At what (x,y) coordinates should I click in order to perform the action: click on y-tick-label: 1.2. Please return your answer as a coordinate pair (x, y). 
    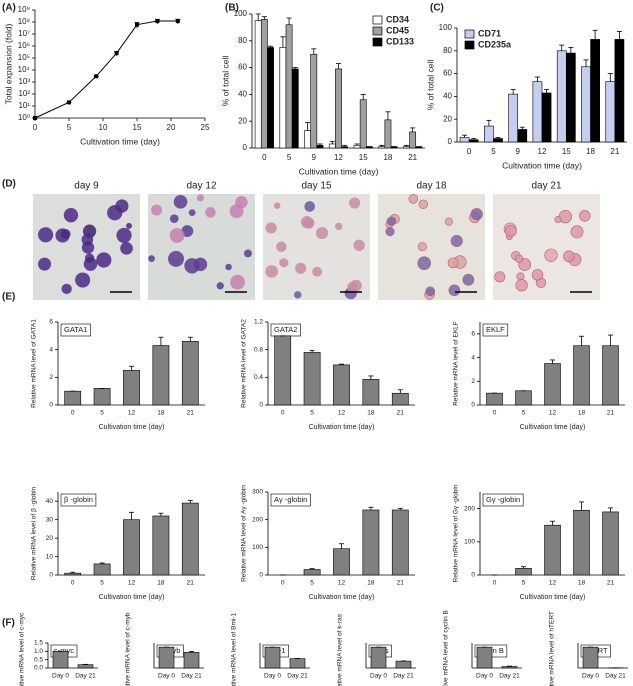
    Looking at the image, I should click on (258, 322).